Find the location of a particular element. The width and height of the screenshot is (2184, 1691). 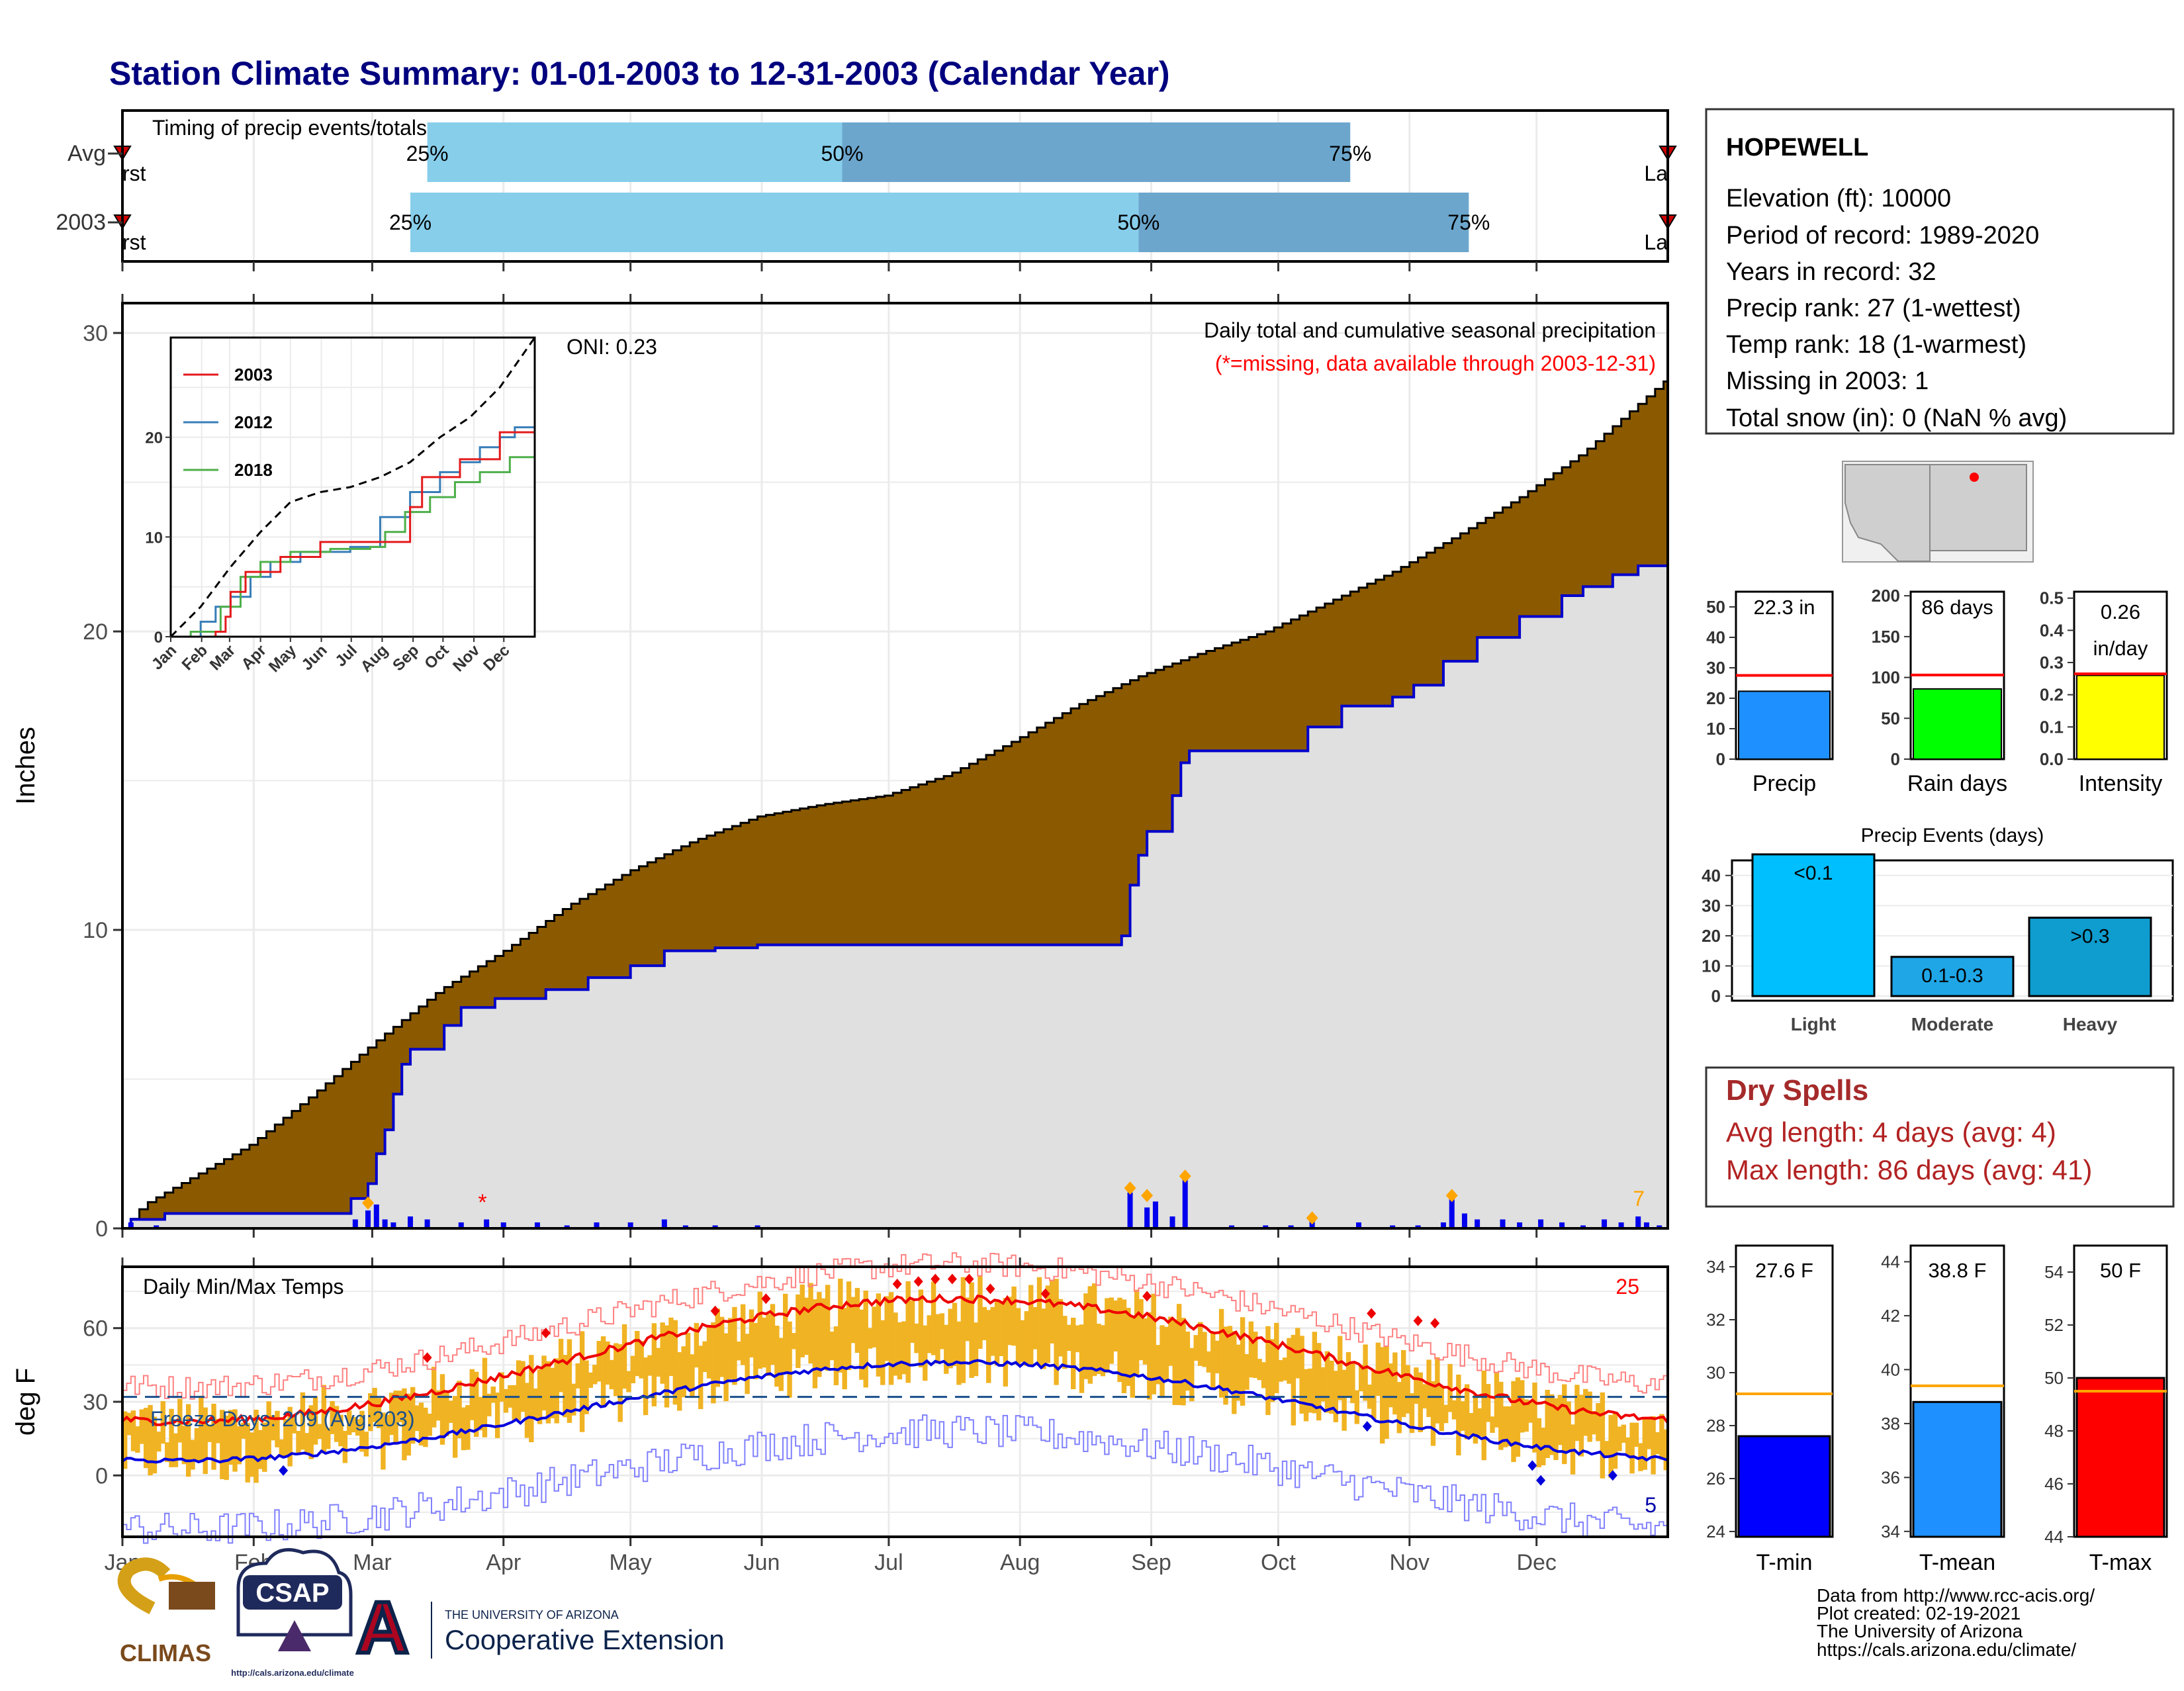

summary-bar-ytick-label: 0.1 is located at coordinates (2052, 727).